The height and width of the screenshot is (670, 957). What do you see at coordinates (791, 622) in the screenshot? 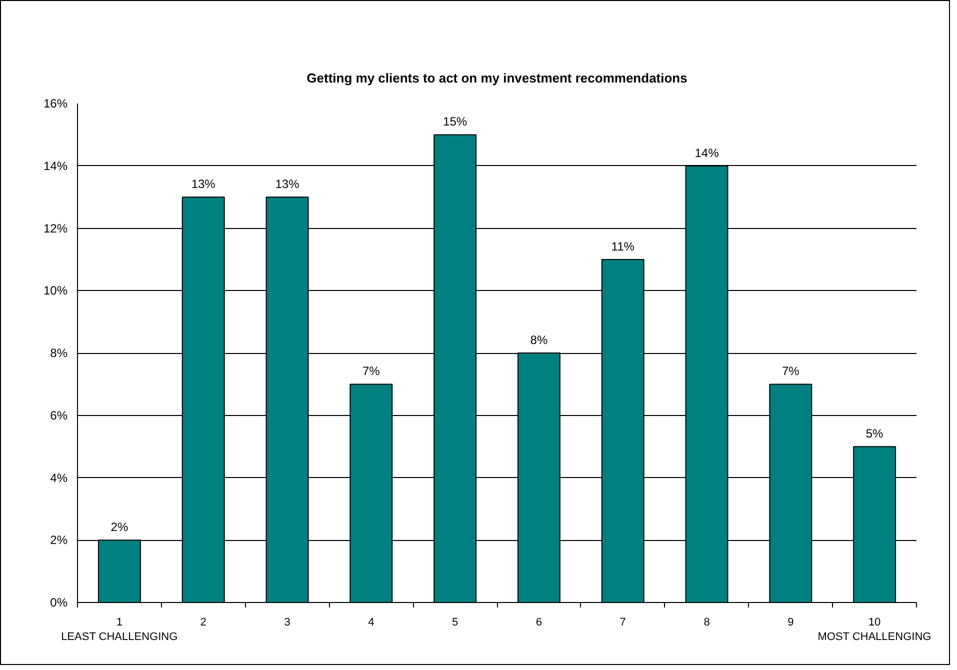
I see `x-tick-label: 9` at bounding box center [791, 622].